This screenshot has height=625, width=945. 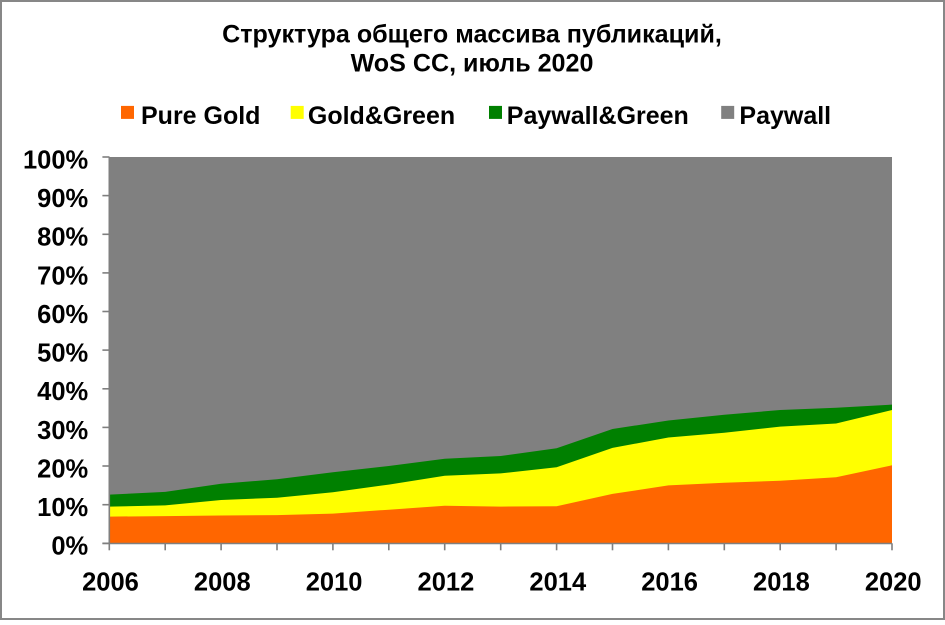 What do you see at coordinates (781, 583) in the screenshot?
I see `svg-text: 2018` at bounding box center [781, 583].